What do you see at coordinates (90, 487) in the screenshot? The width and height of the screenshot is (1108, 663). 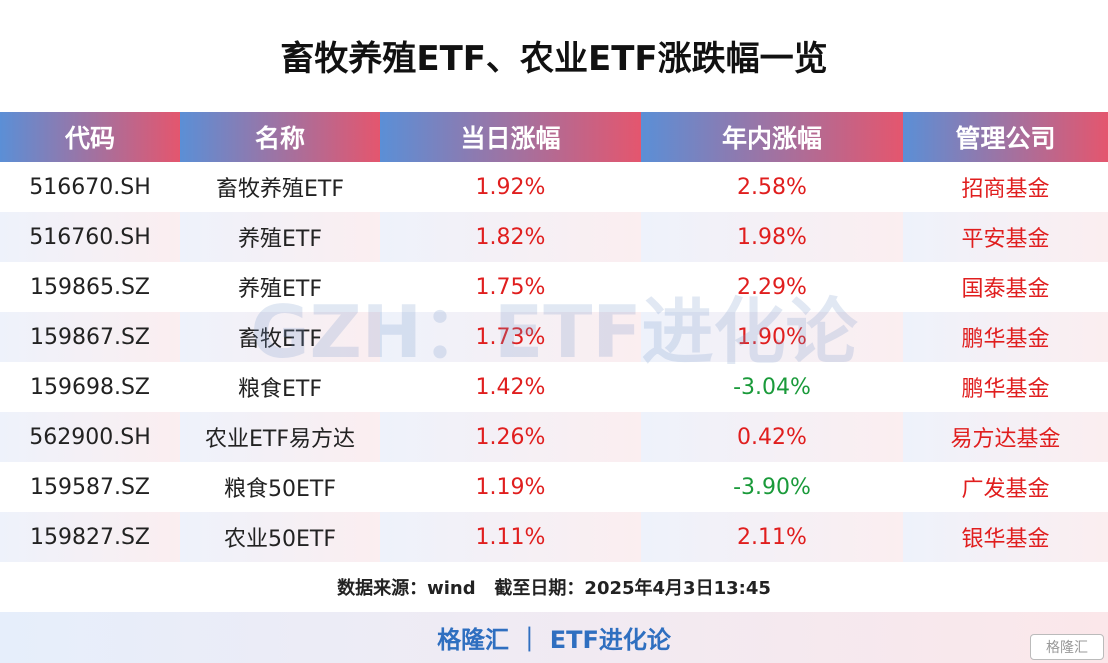 I see `table-cell: 159587.SZ` at bounding box center [90, 487].